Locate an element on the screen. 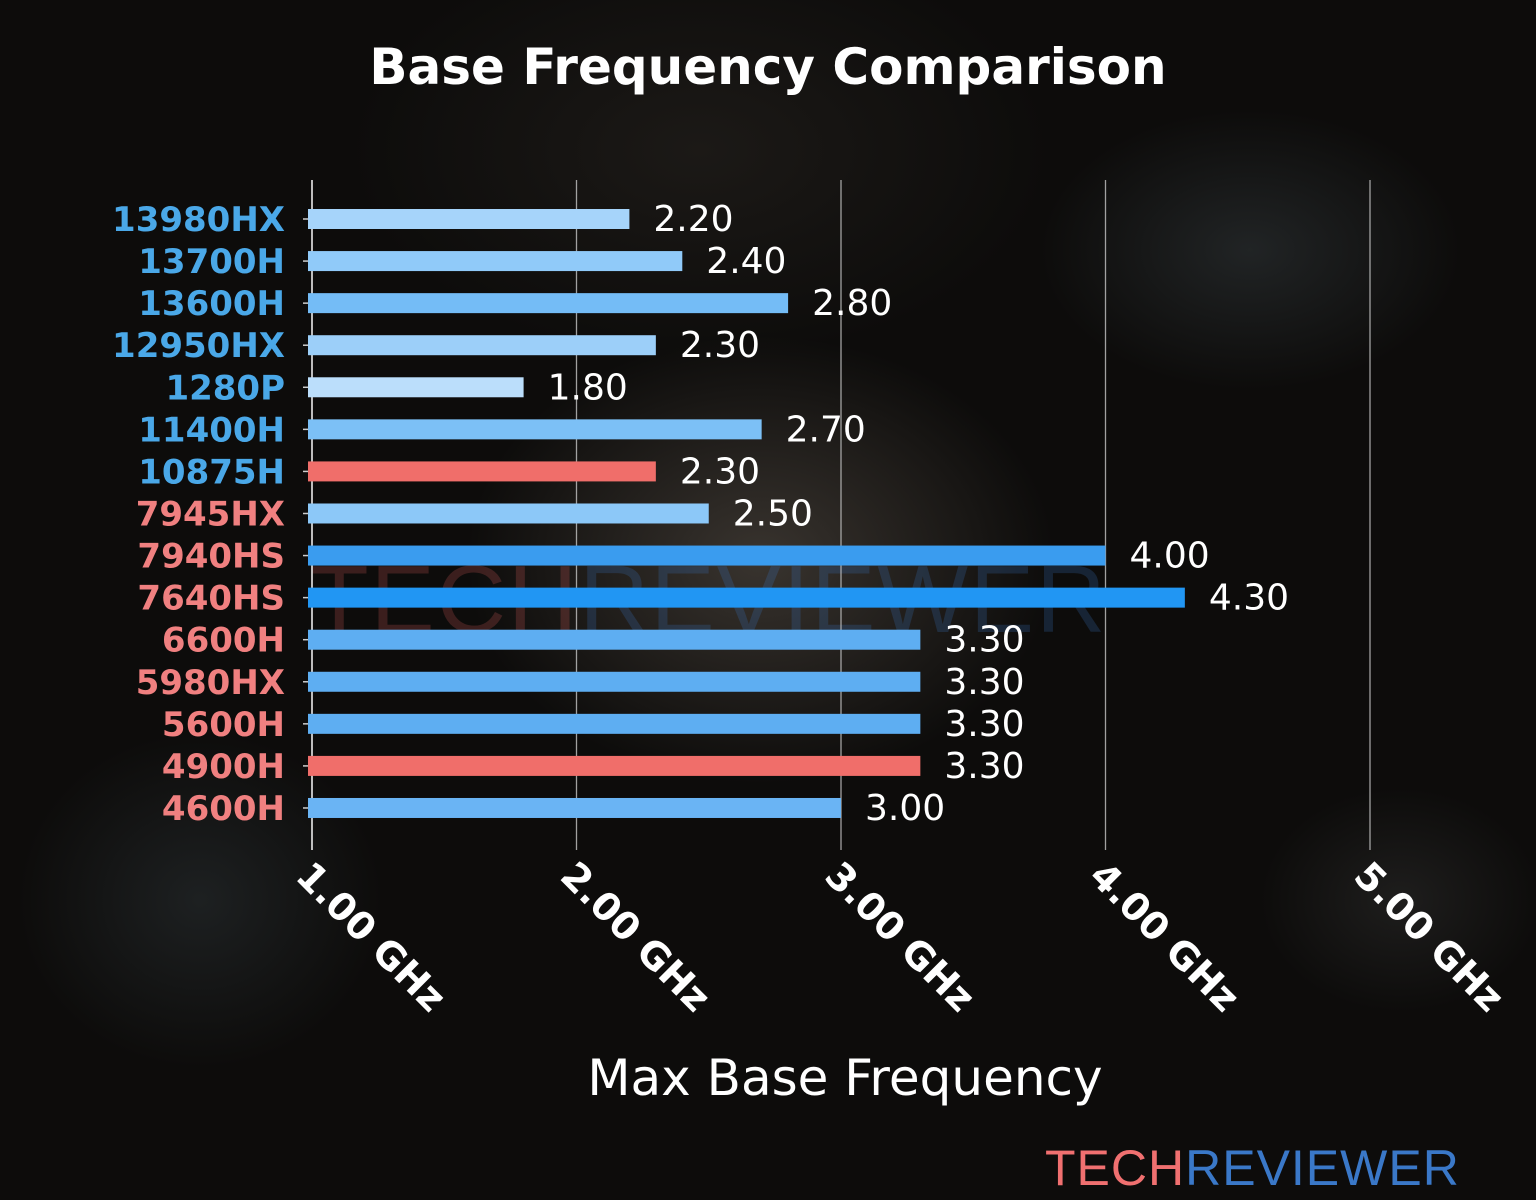 This screenshot has height=1200, width=1536. value-label: 3.00 is located at coordinates (905, 808).